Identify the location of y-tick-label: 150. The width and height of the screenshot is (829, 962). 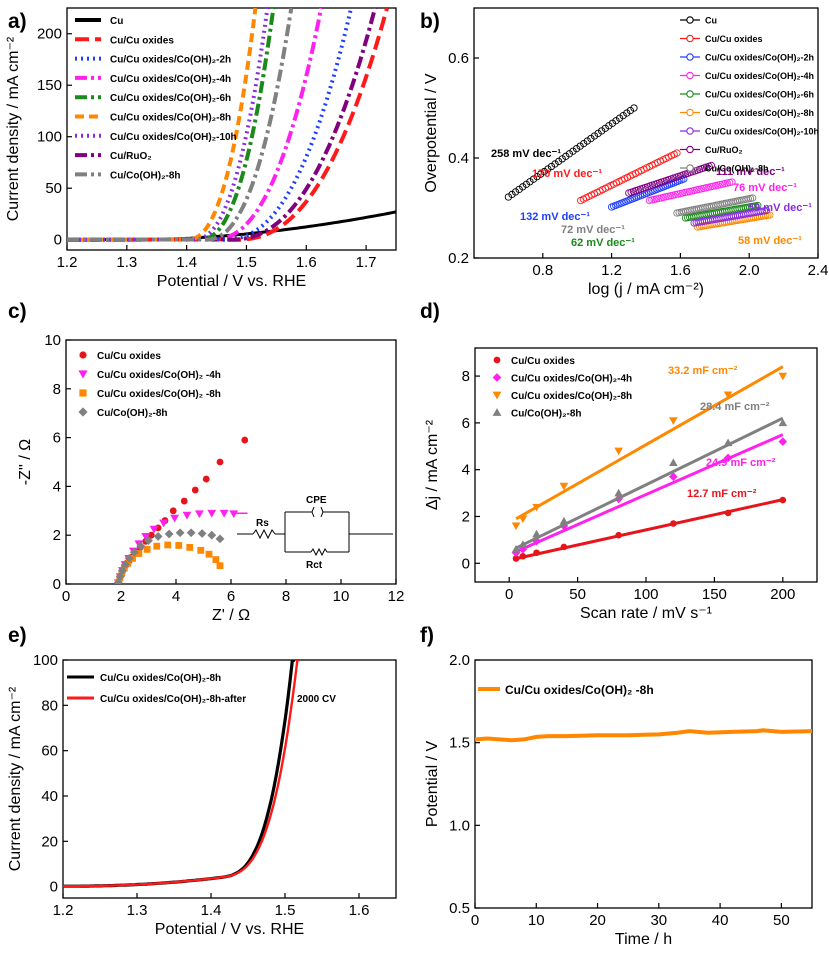
(49, 85).